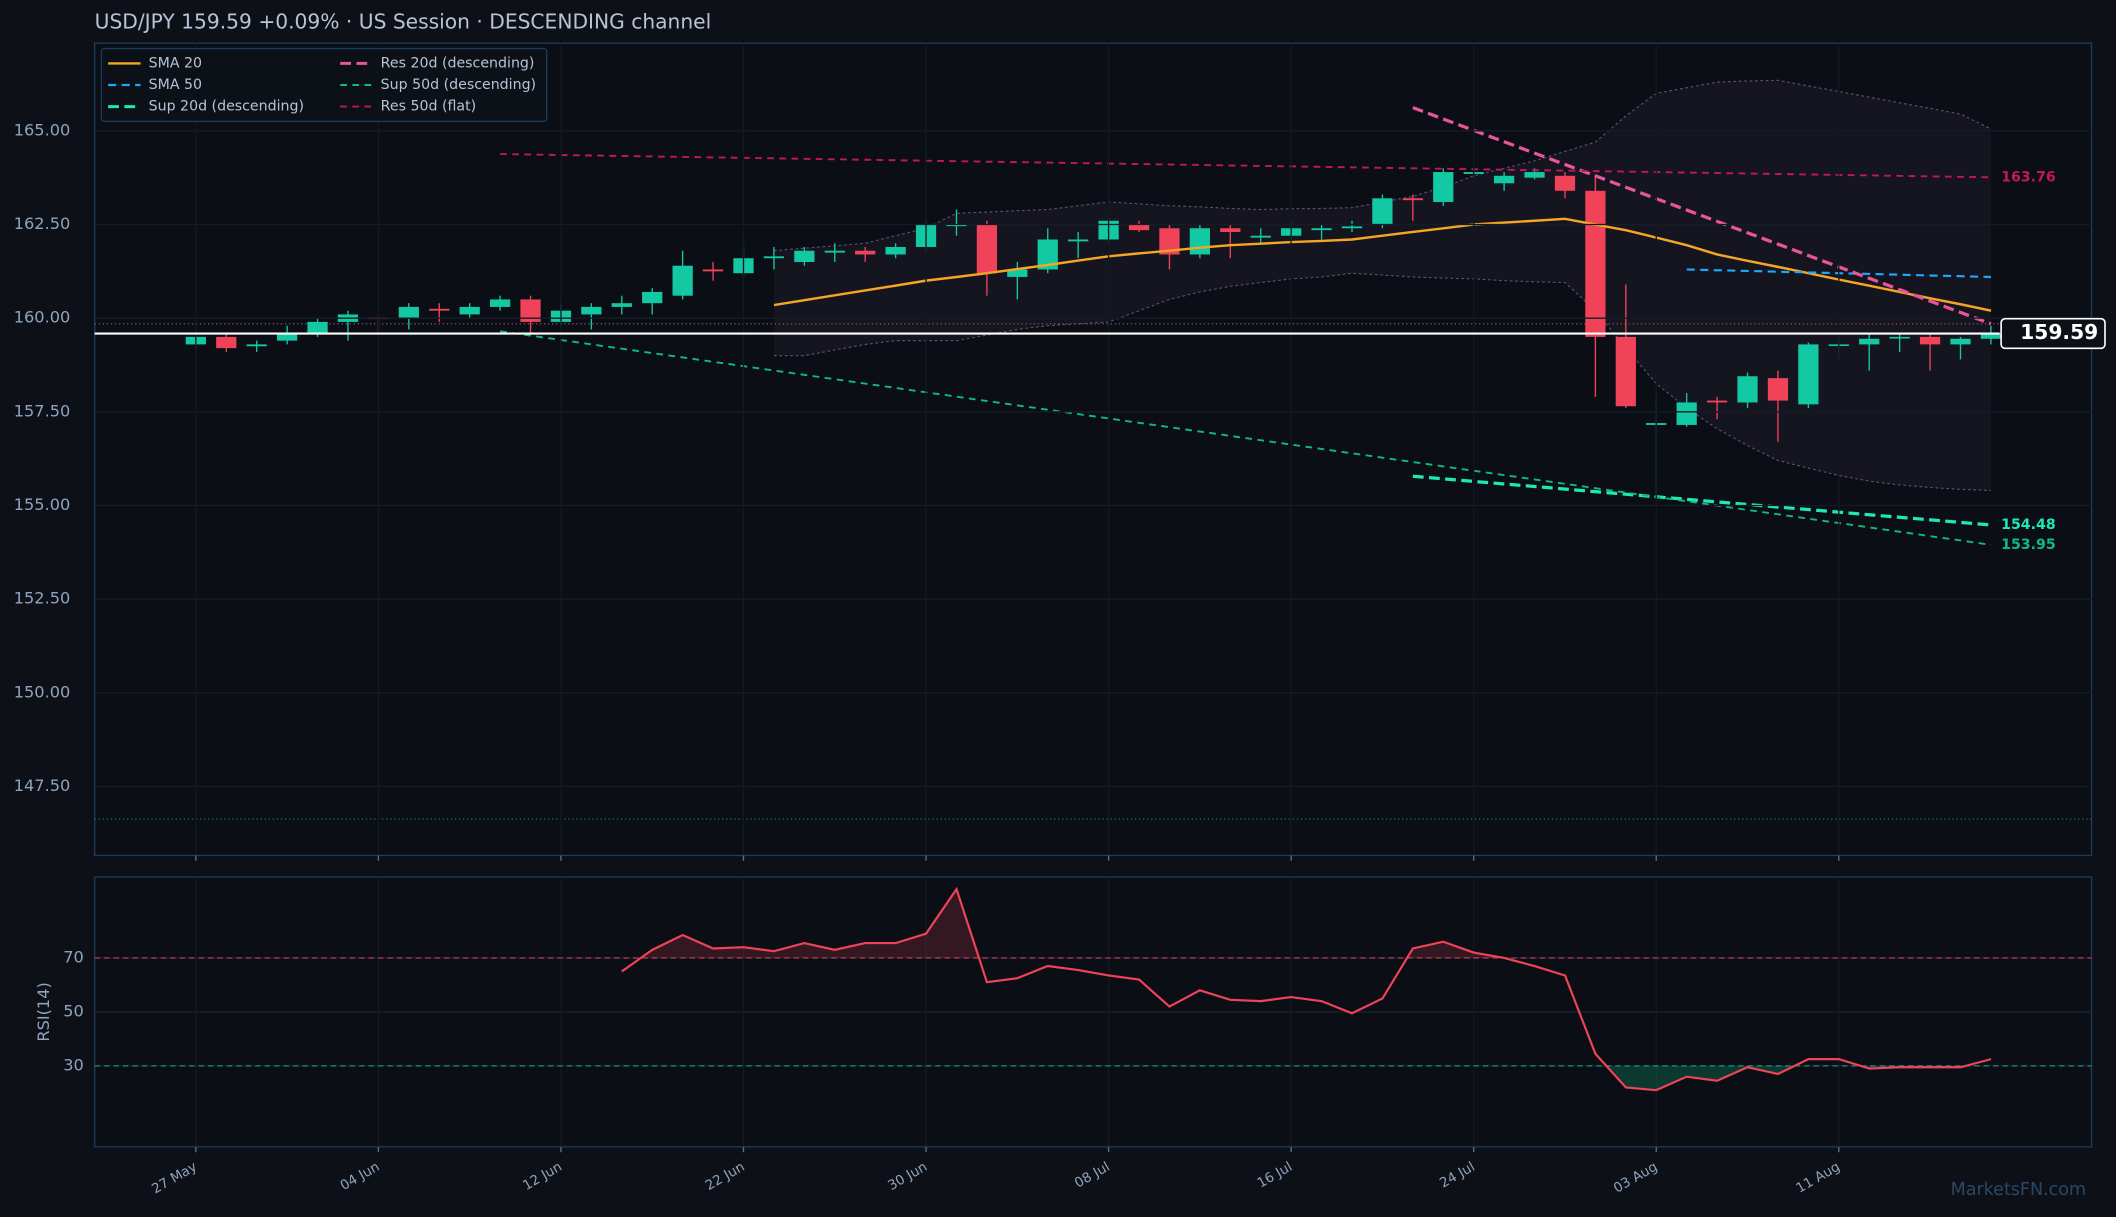  What do you see at coordinates (1306, 1078) in the screenshot?
I see `oversold-fill` at bounding box center [1306, 1078].